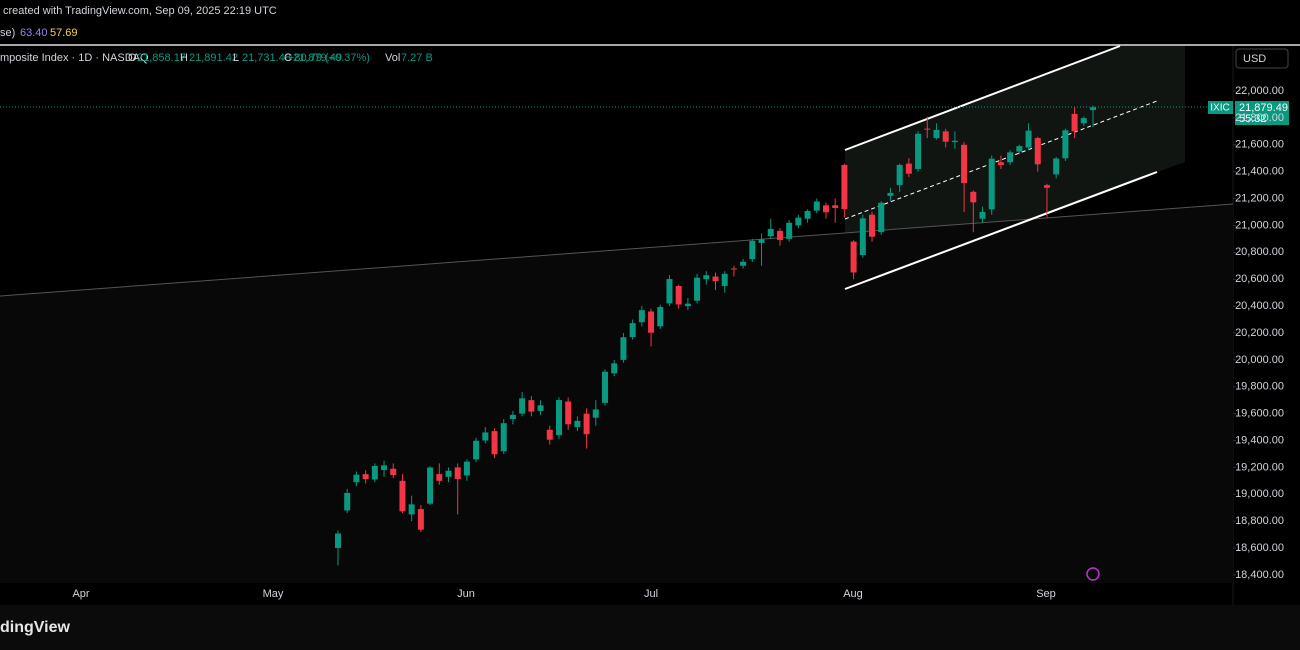 The height and width of the screenshot is (650, 1300). I want to click on y-tick-label: 21,400.00, so click(1259, 172).